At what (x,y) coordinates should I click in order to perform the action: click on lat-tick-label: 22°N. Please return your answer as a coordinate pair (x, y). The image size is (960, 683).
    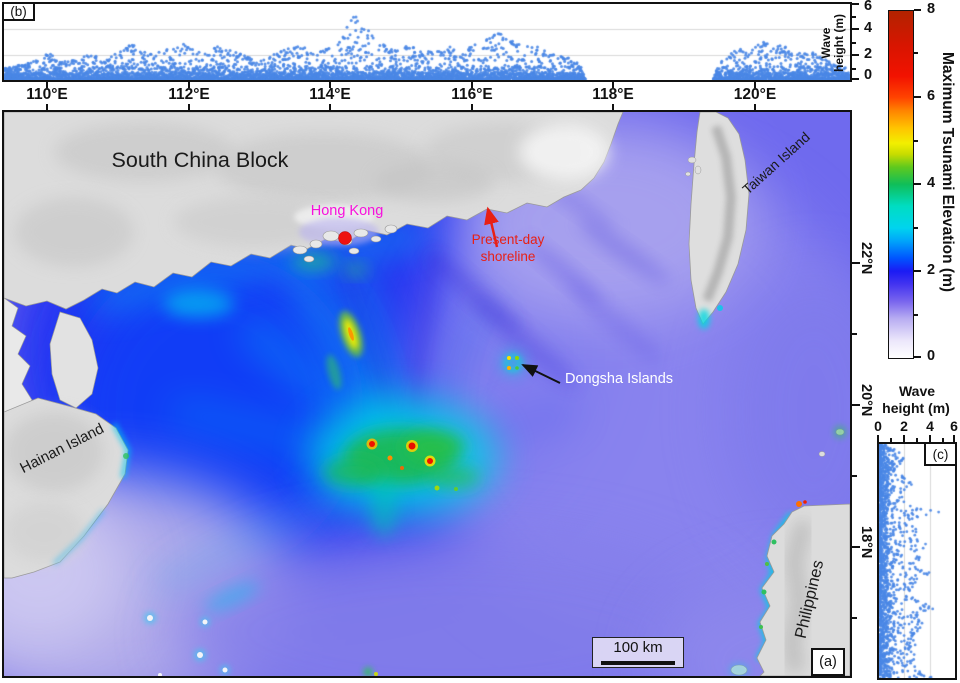
    Looking at the image, I should click on (866, 258).